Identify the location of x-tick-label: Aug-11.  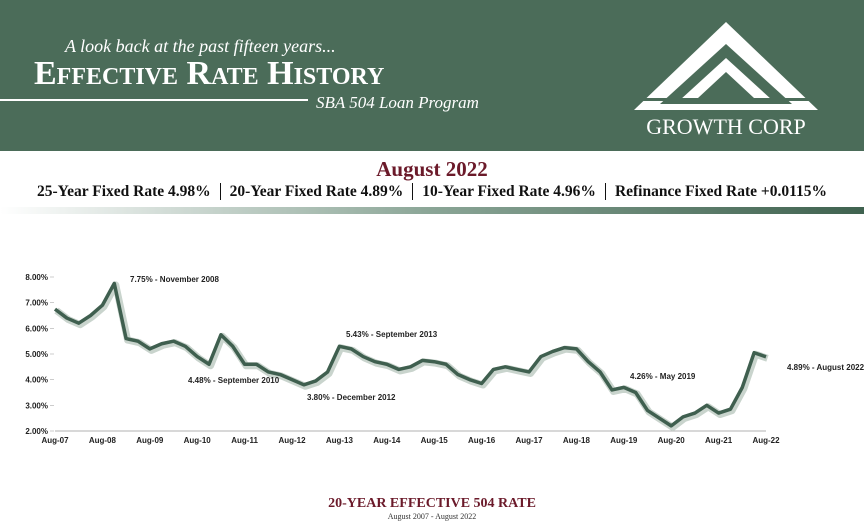
(244, 440).